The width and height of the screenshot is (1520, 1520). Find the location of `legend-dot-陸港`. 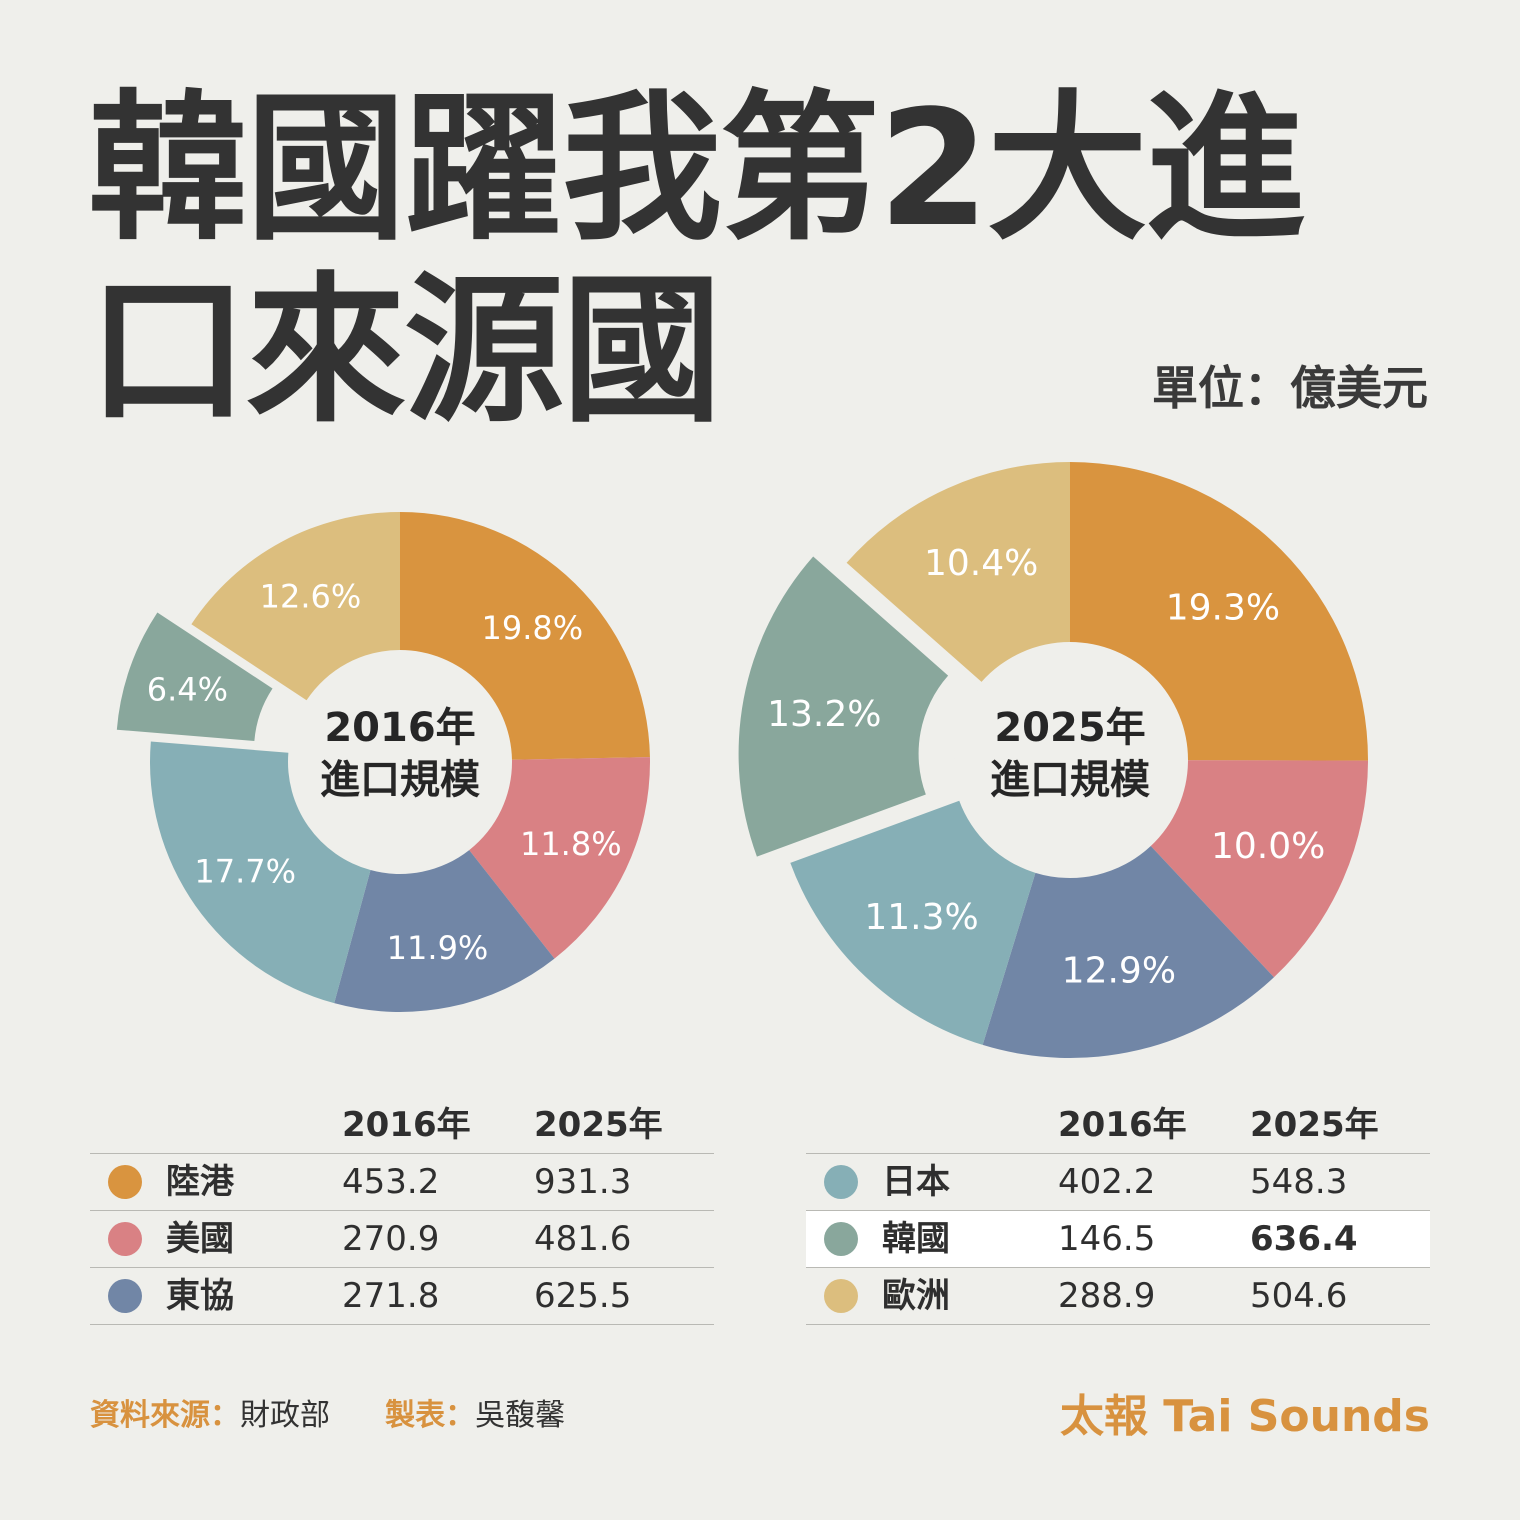

legend-dot-陸港 is located at coordinates (125, 1182).